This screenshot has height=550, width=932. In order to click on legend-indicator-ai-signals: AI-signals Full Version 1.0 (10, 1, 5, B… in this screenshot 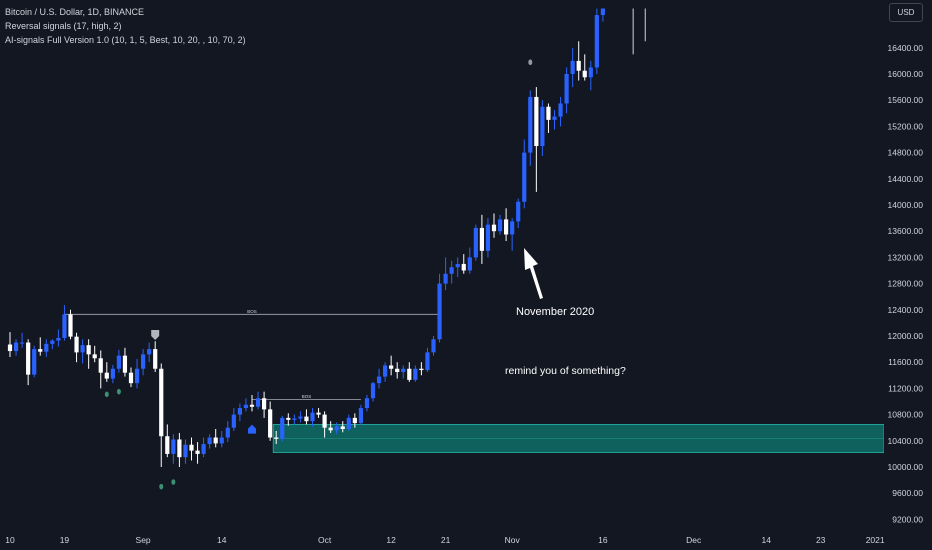, I will do `click(125, 40)`.